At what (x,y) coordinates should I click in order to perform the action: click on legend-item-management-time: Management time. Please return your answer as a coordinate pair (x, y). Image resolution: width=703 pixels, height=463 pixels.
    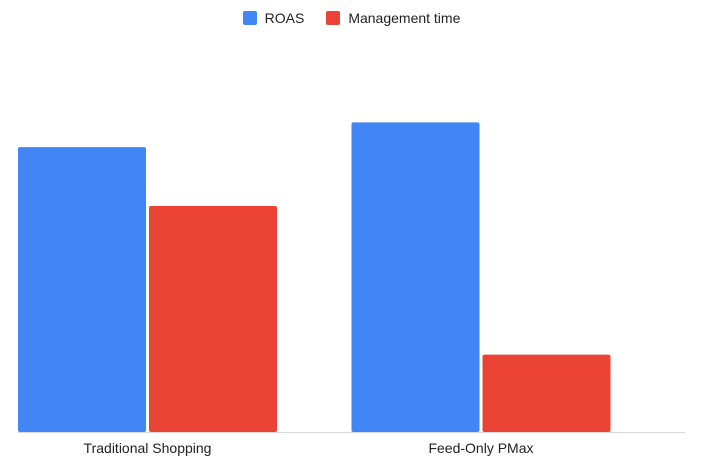
    Looking at the image, I should click on (393, 18).